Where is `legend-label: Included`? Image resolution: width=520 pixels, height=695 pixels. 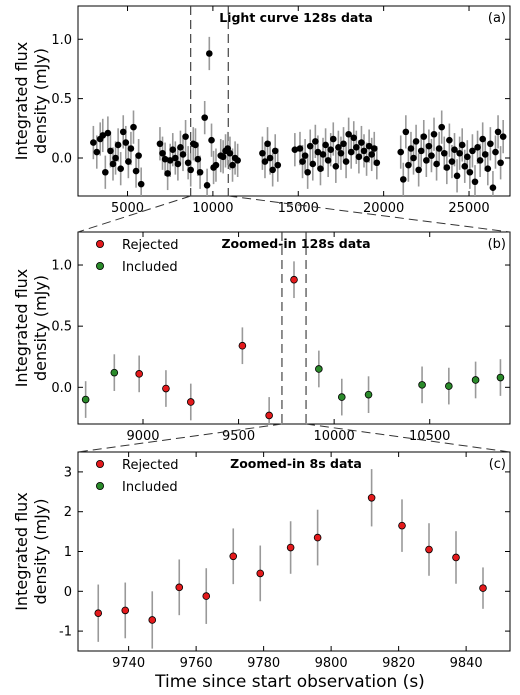 legend-label: Included is located at coordinates (150, 487).